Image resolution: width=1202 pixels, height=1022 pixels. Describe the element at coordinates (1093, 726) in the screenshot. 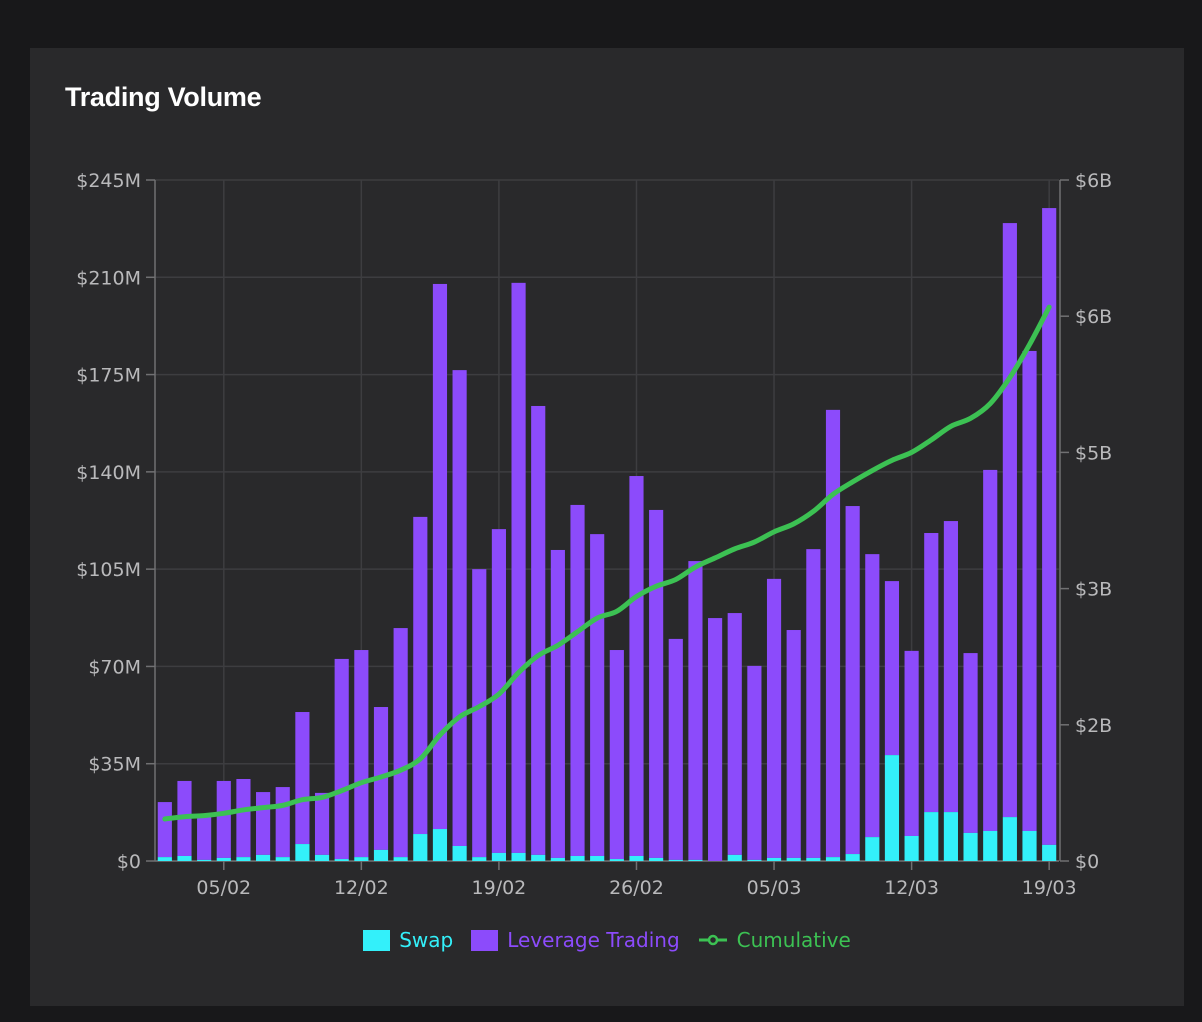

I see `right-tick-label: $2B` at that location.